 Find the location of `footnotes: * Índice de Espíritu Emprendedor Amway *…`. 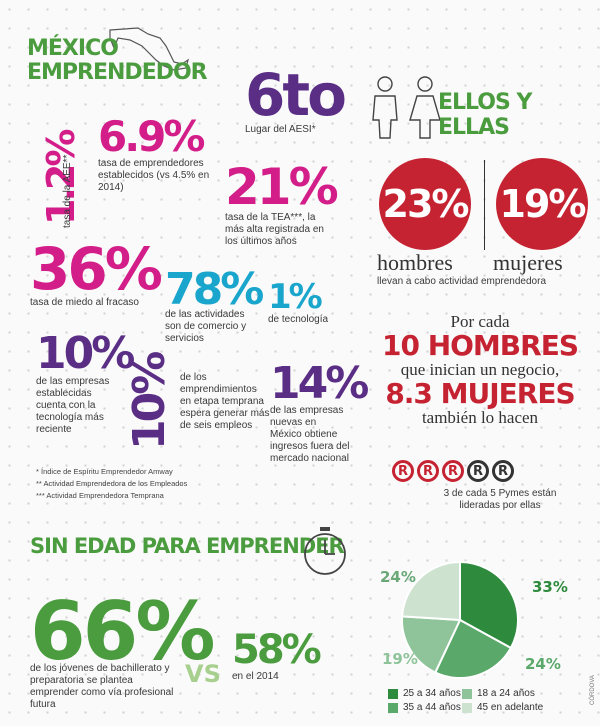

footnotes: * Índice de Espíritu Emprendedor Amway *… is located at coordinates (111, 484).